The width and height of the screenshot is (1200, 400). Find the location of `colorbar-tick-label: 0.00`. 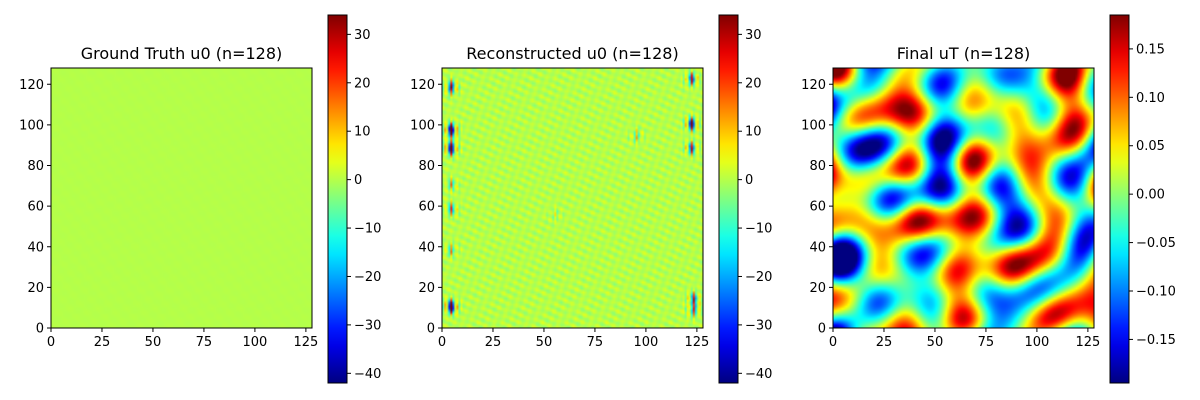

colorbar-tick-label: 0.00 is located at coordinates (1150, 195).